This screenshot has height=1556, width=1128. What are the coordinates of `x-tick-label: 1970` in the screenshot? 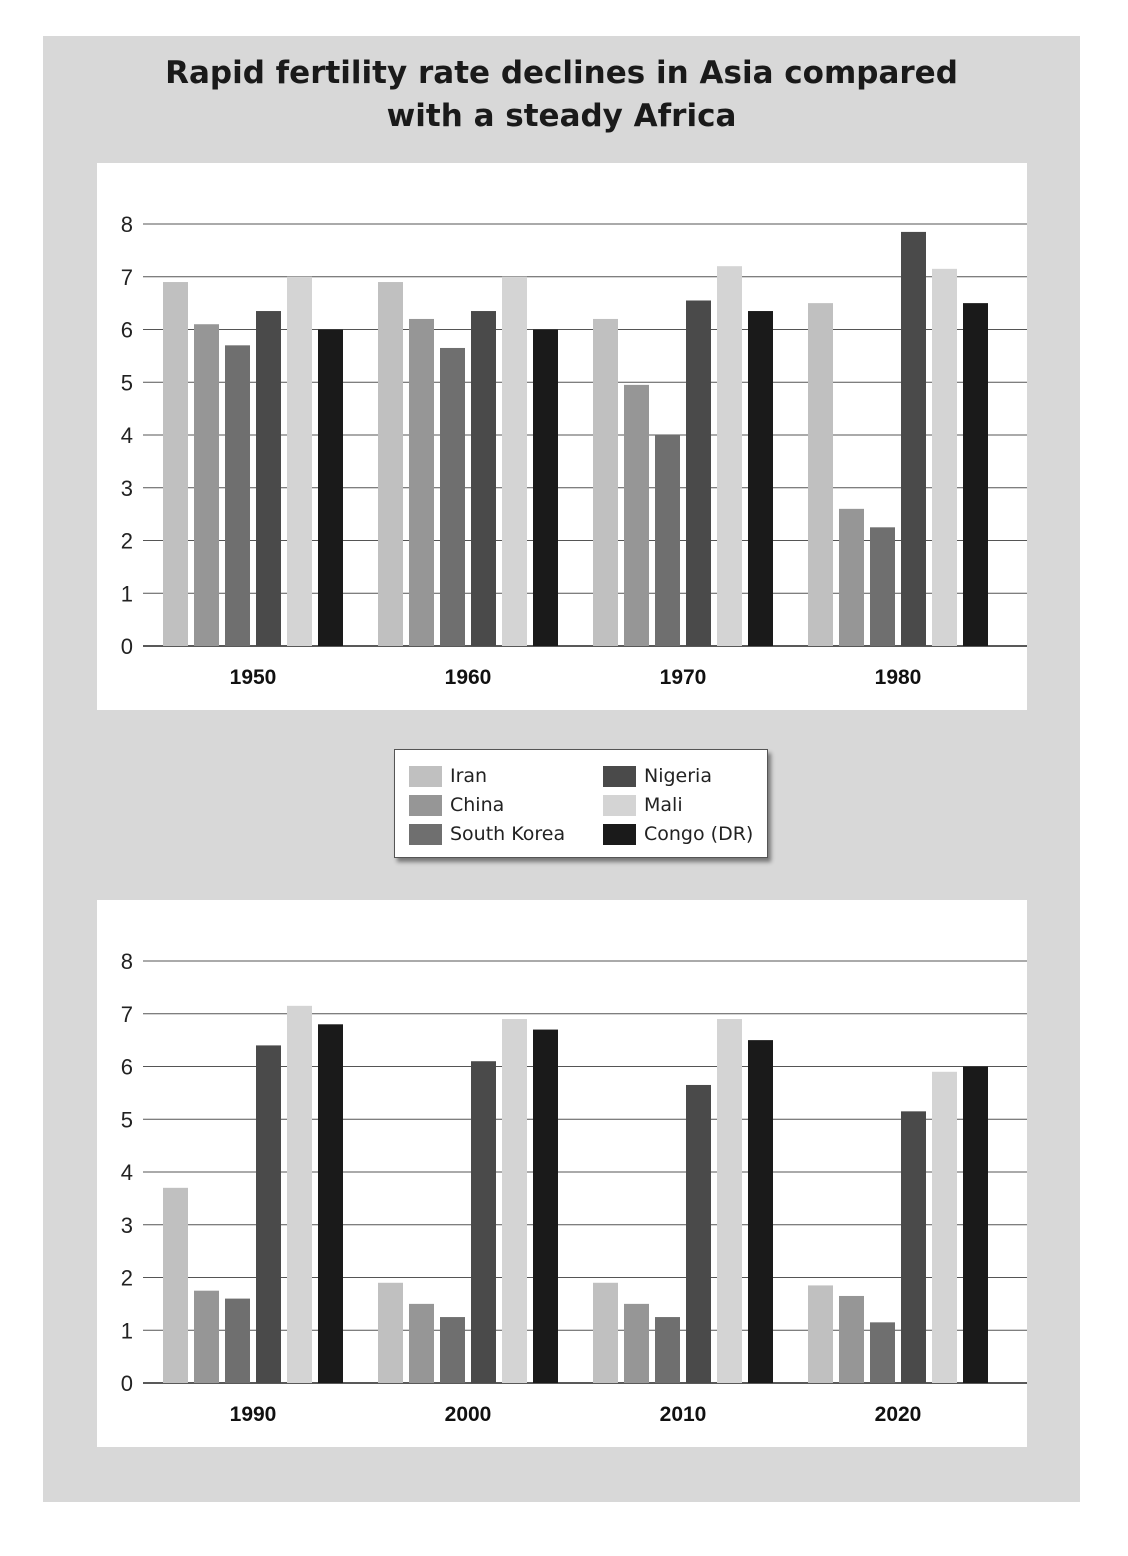 It's located at (683, 677).